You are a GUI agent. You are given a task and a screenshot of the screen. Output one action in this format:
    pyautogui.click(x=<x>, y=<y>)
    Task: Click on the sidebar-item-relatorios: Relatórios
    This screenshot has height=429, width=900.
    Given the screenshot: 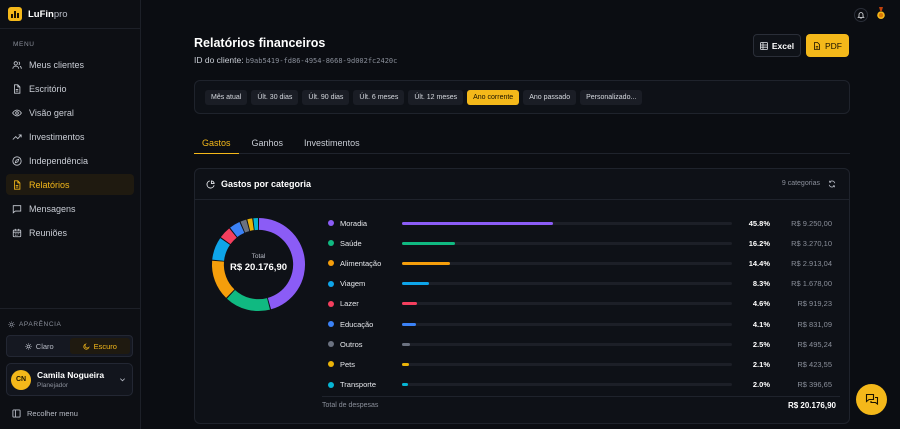 What is the action you would take?
    pyautogui.click(x=70, y=184)
    